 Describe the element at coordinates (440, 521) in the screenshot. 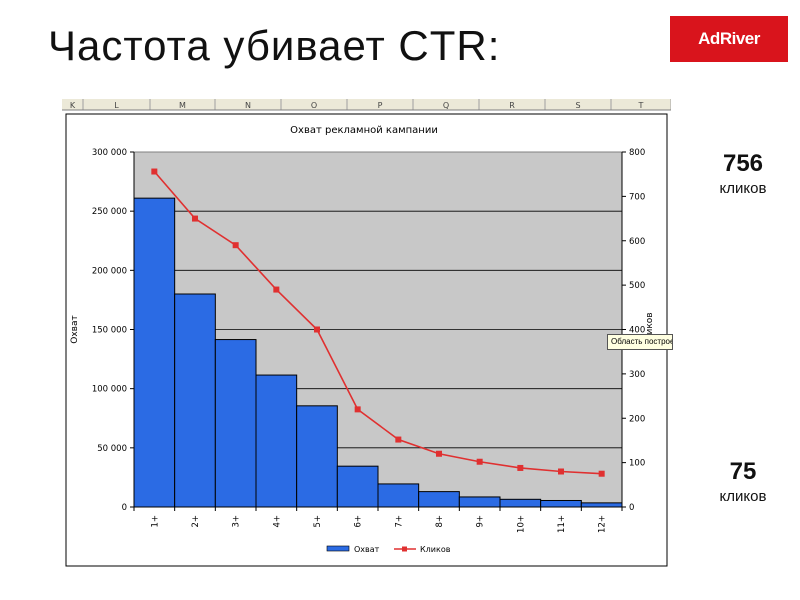

I see `x-tick-label-8+: 8+` at that location.